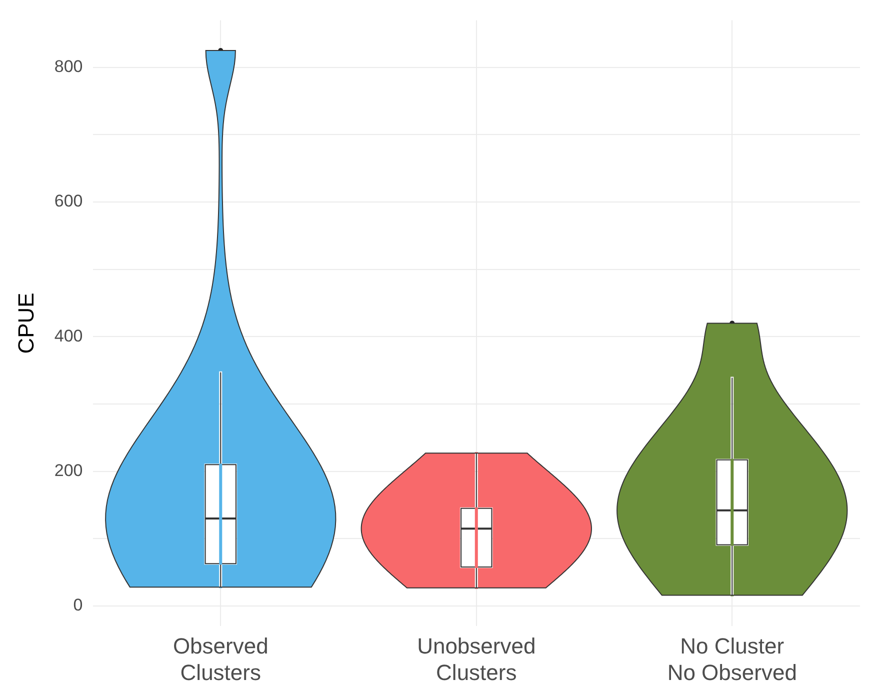  What do you see at coordinates (68, 201) in the screenshot?
I see `y-tick-label: 600` at bounding box center [68, 201].